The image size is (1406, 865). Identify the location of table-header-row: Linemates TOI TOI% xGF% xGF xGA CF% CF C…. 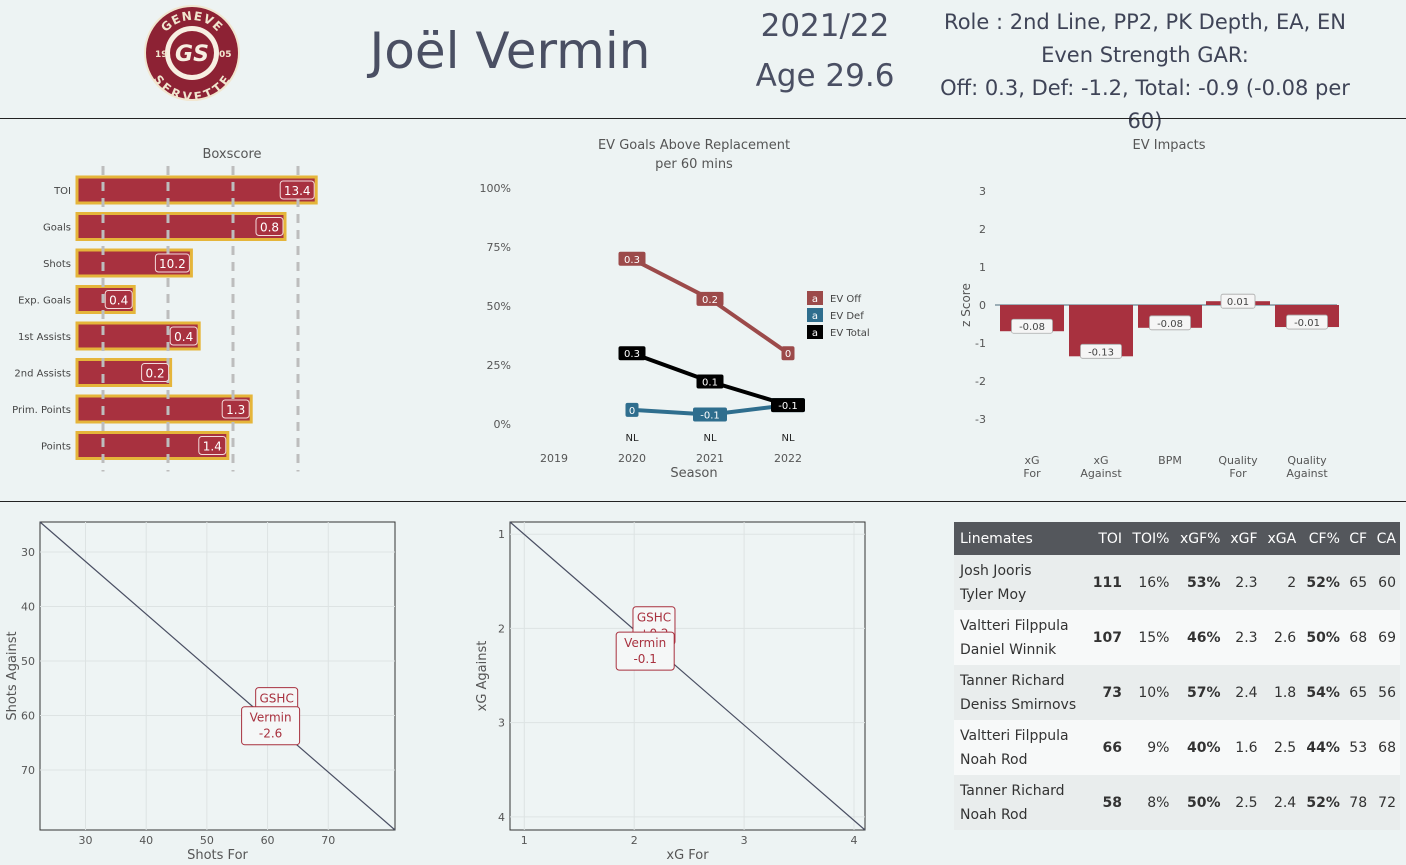
(1177, 538).